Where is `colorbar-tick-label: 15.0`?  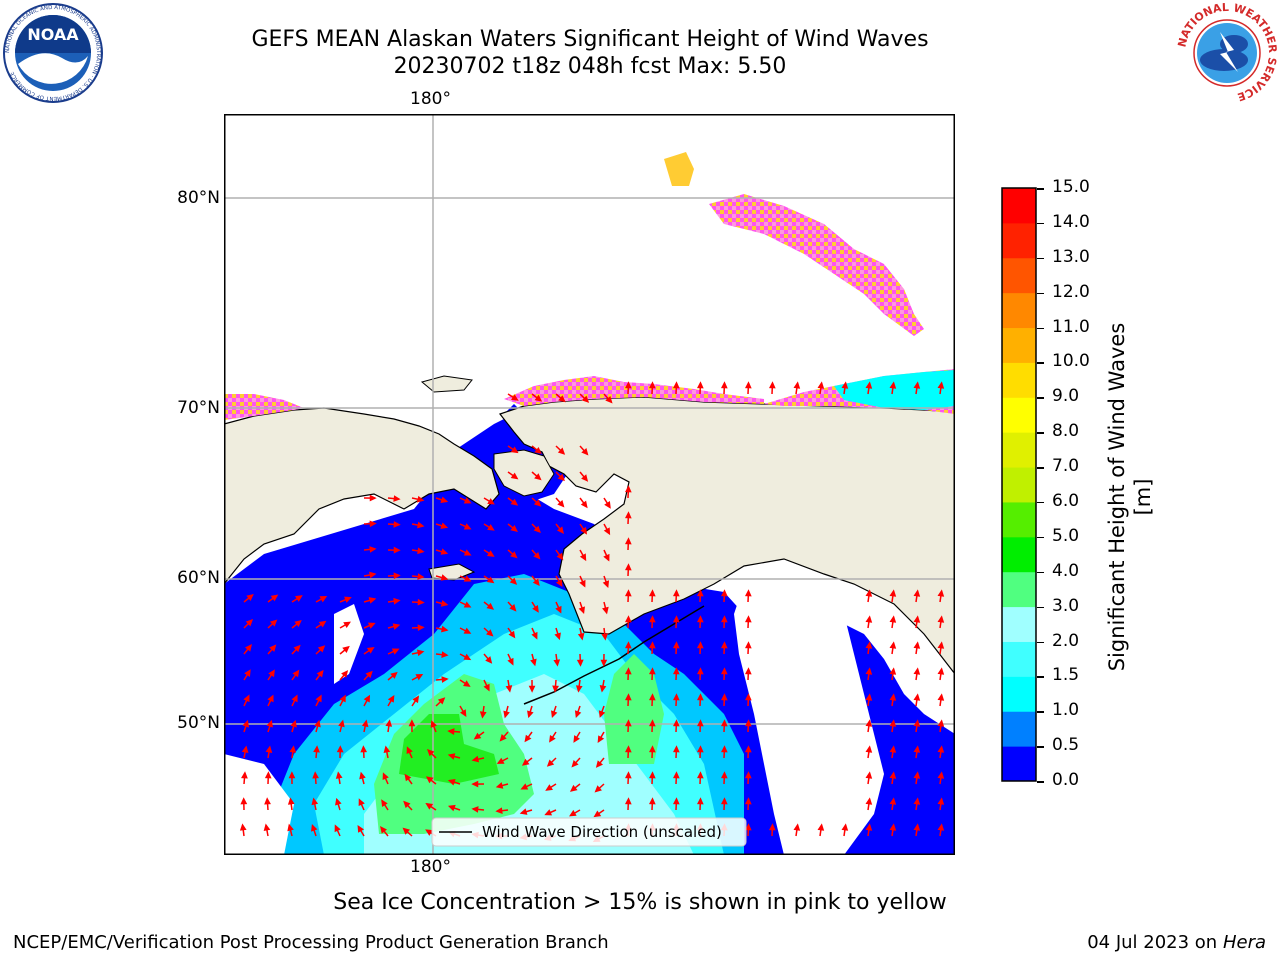 colorbar-tick-label: 15.0 is located at coordinates (1071, 187).